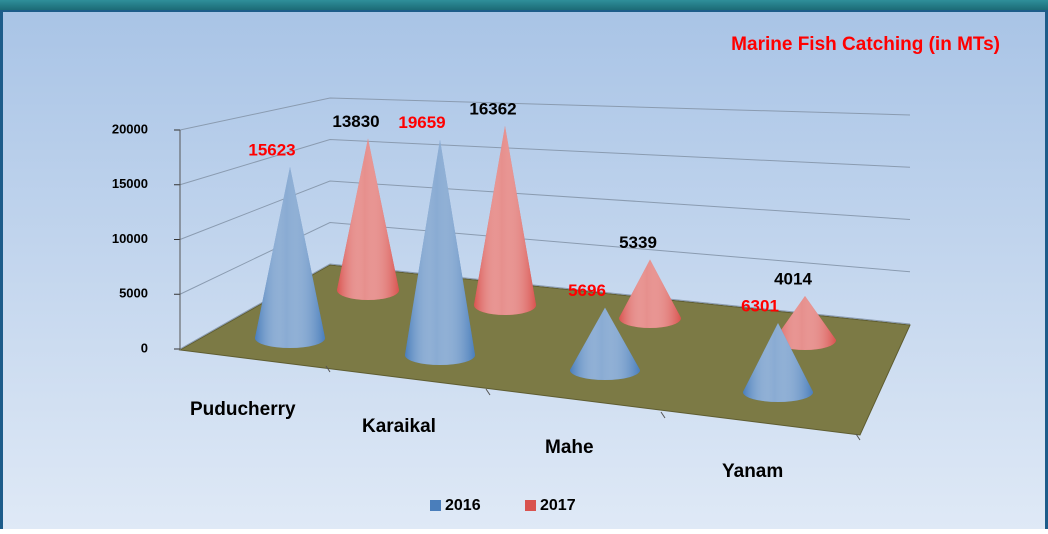  What do you see at coordinates (271, 149) in the screenshot?
I see `data-label: 15623` at bounding box center [271, 149].